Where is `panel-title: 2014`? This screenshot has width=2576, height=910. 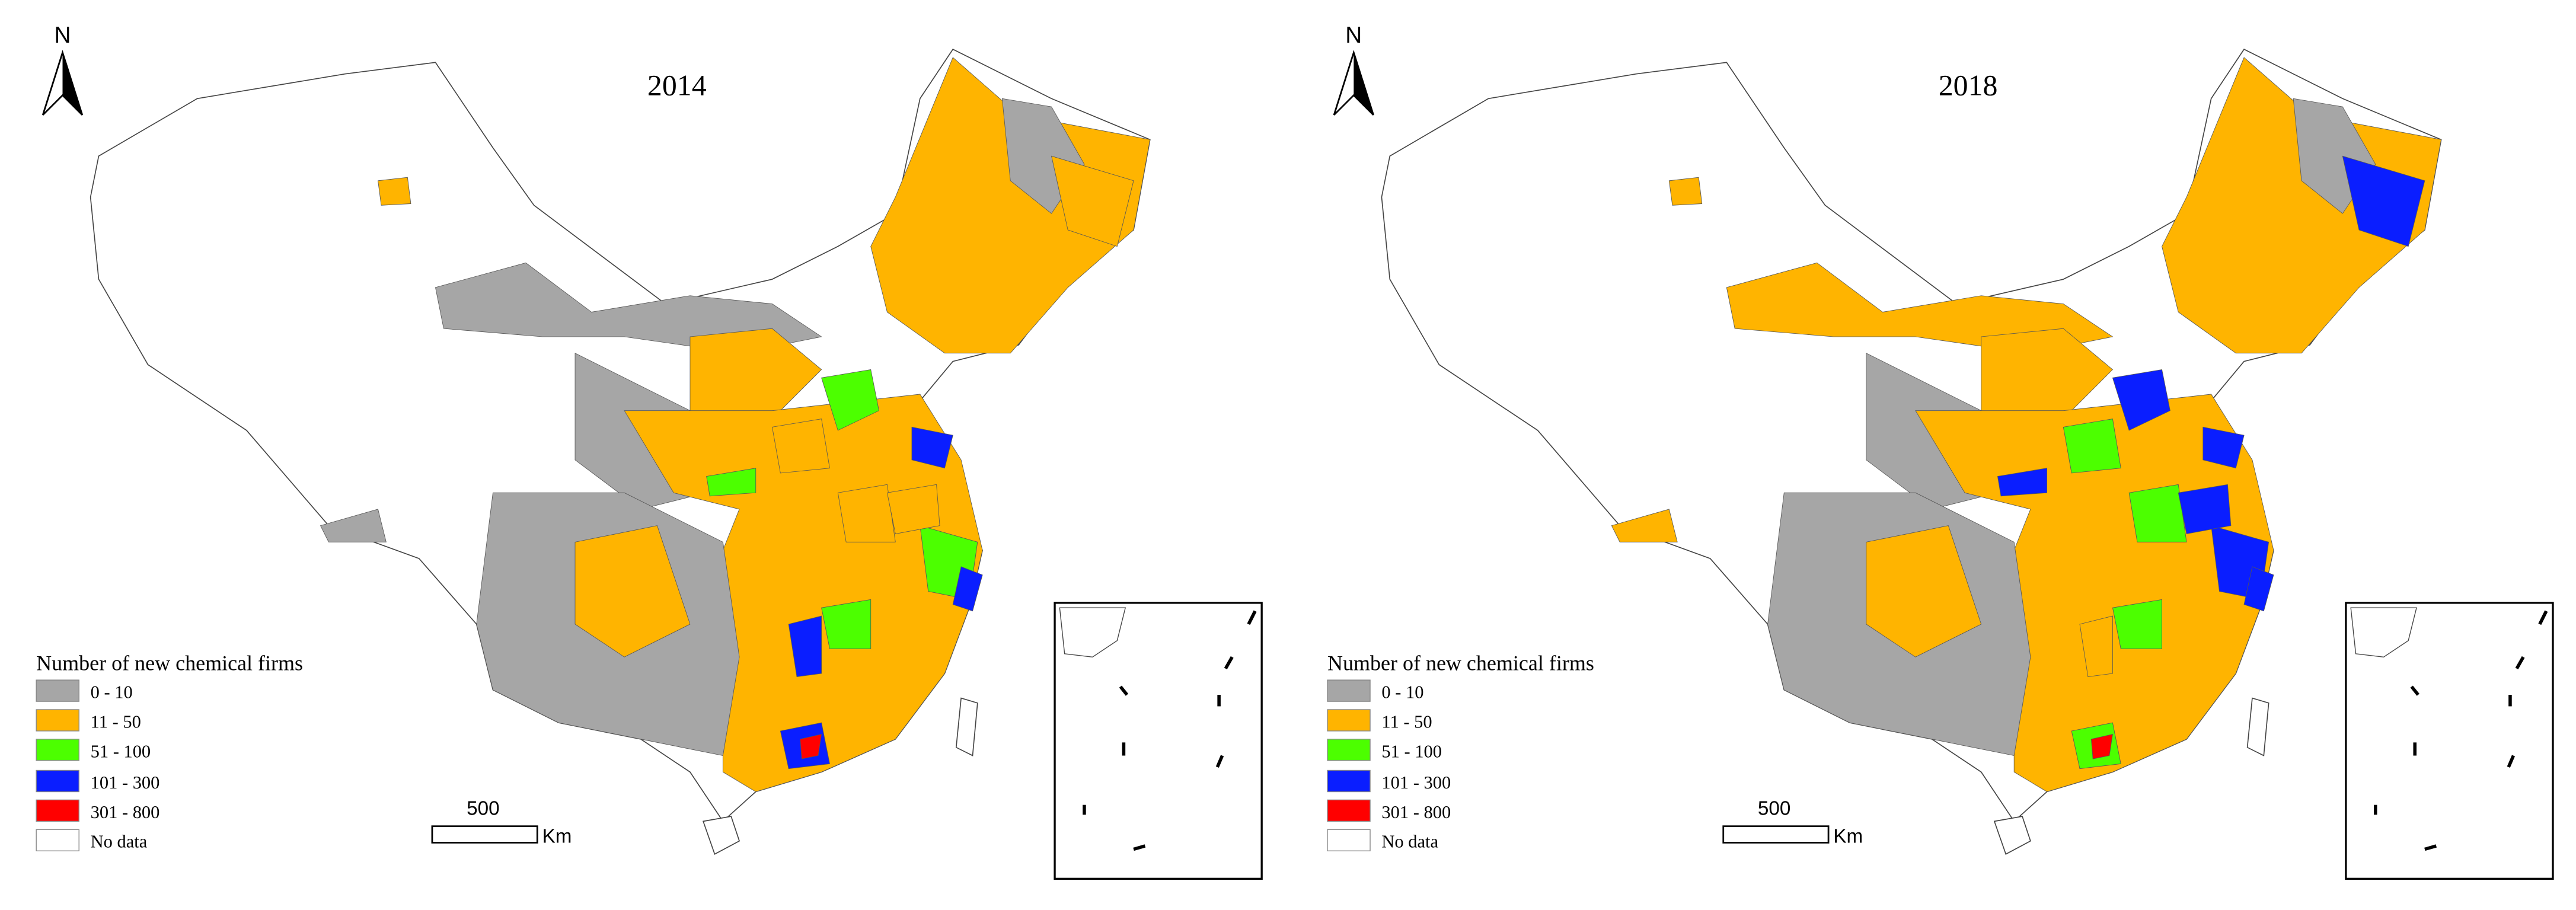 panel-title: 2014 is located at coordinates (677, 85).